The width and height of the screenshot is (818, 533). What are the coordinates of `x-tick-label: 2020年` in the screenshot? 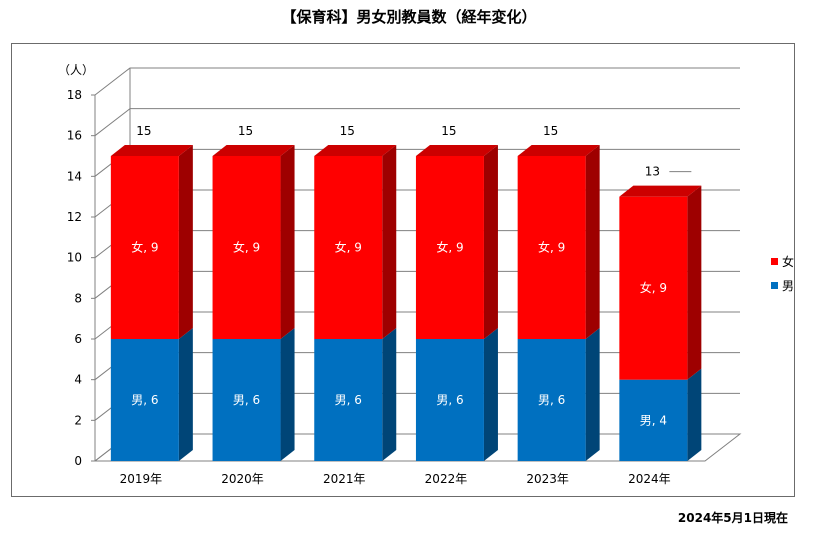 It's located at (242, 479).